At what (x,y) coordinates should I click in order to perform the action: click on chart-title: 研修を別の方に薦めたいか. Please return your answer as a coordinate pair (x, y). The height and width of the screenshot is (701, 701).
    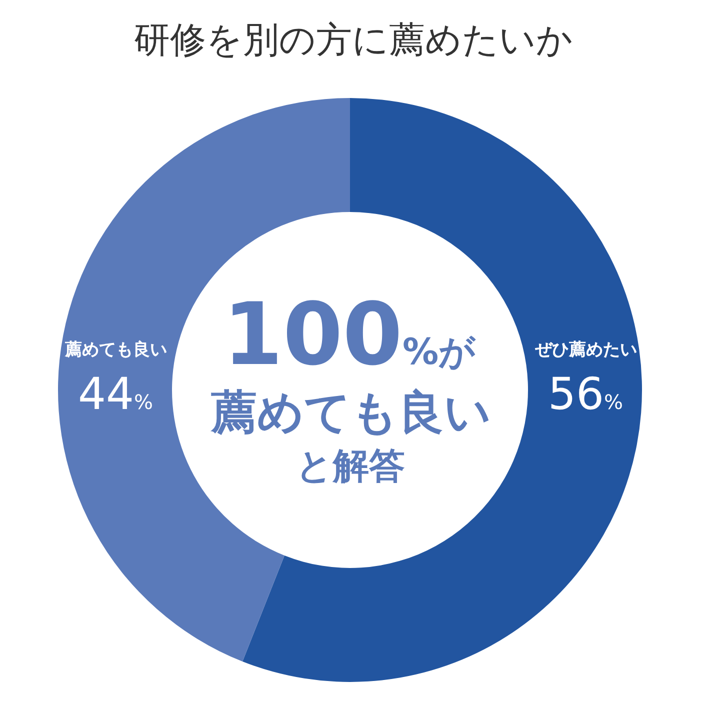
    Looking at the image, I should click on (353, 40).